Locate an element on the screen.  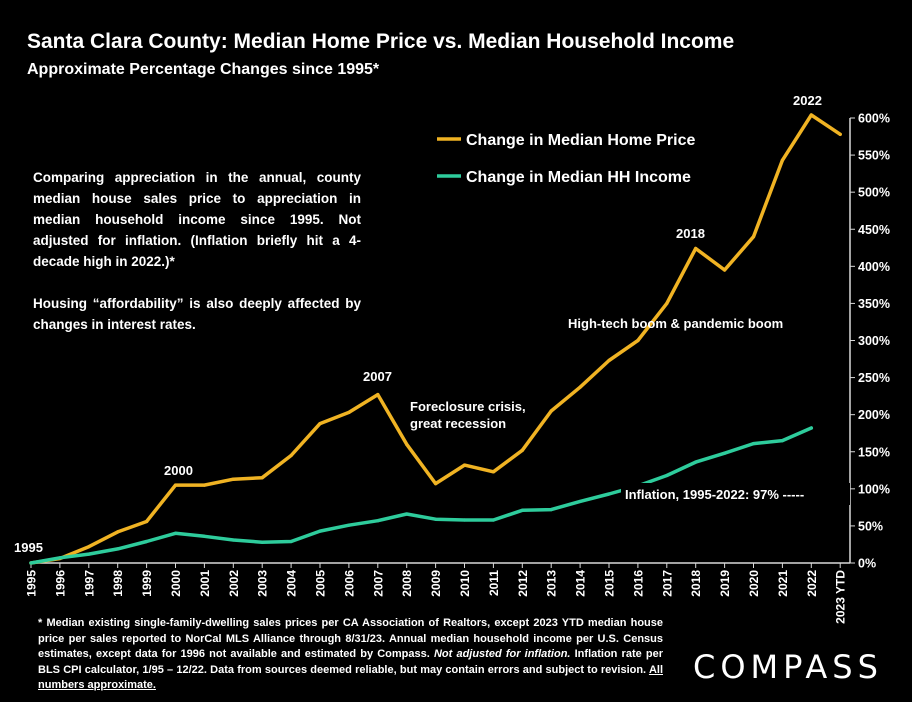
x-tick-label: 2005 is located at coordinates (321, 583).